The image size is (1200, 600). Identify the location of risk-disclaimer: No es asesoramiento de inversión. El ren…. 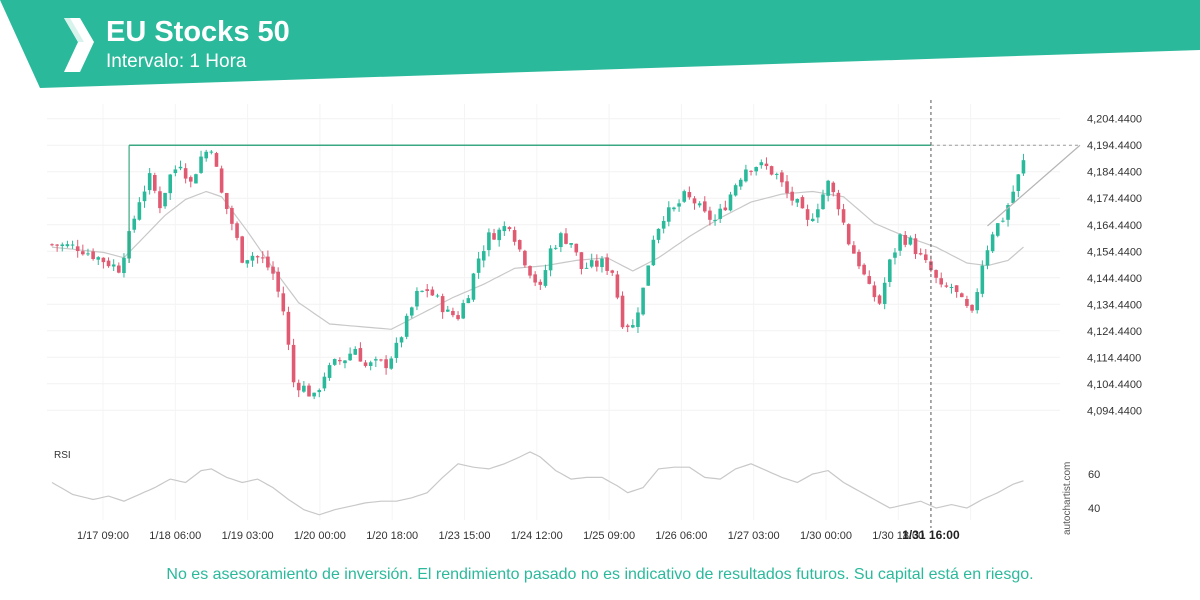
(600, 574).